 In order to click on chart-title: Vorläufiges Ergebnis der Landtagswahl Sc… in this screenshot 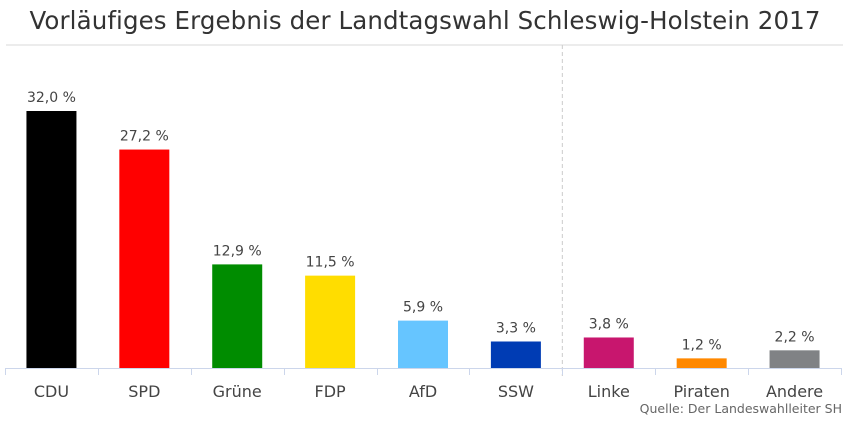, I will do `click(425, 20)`.